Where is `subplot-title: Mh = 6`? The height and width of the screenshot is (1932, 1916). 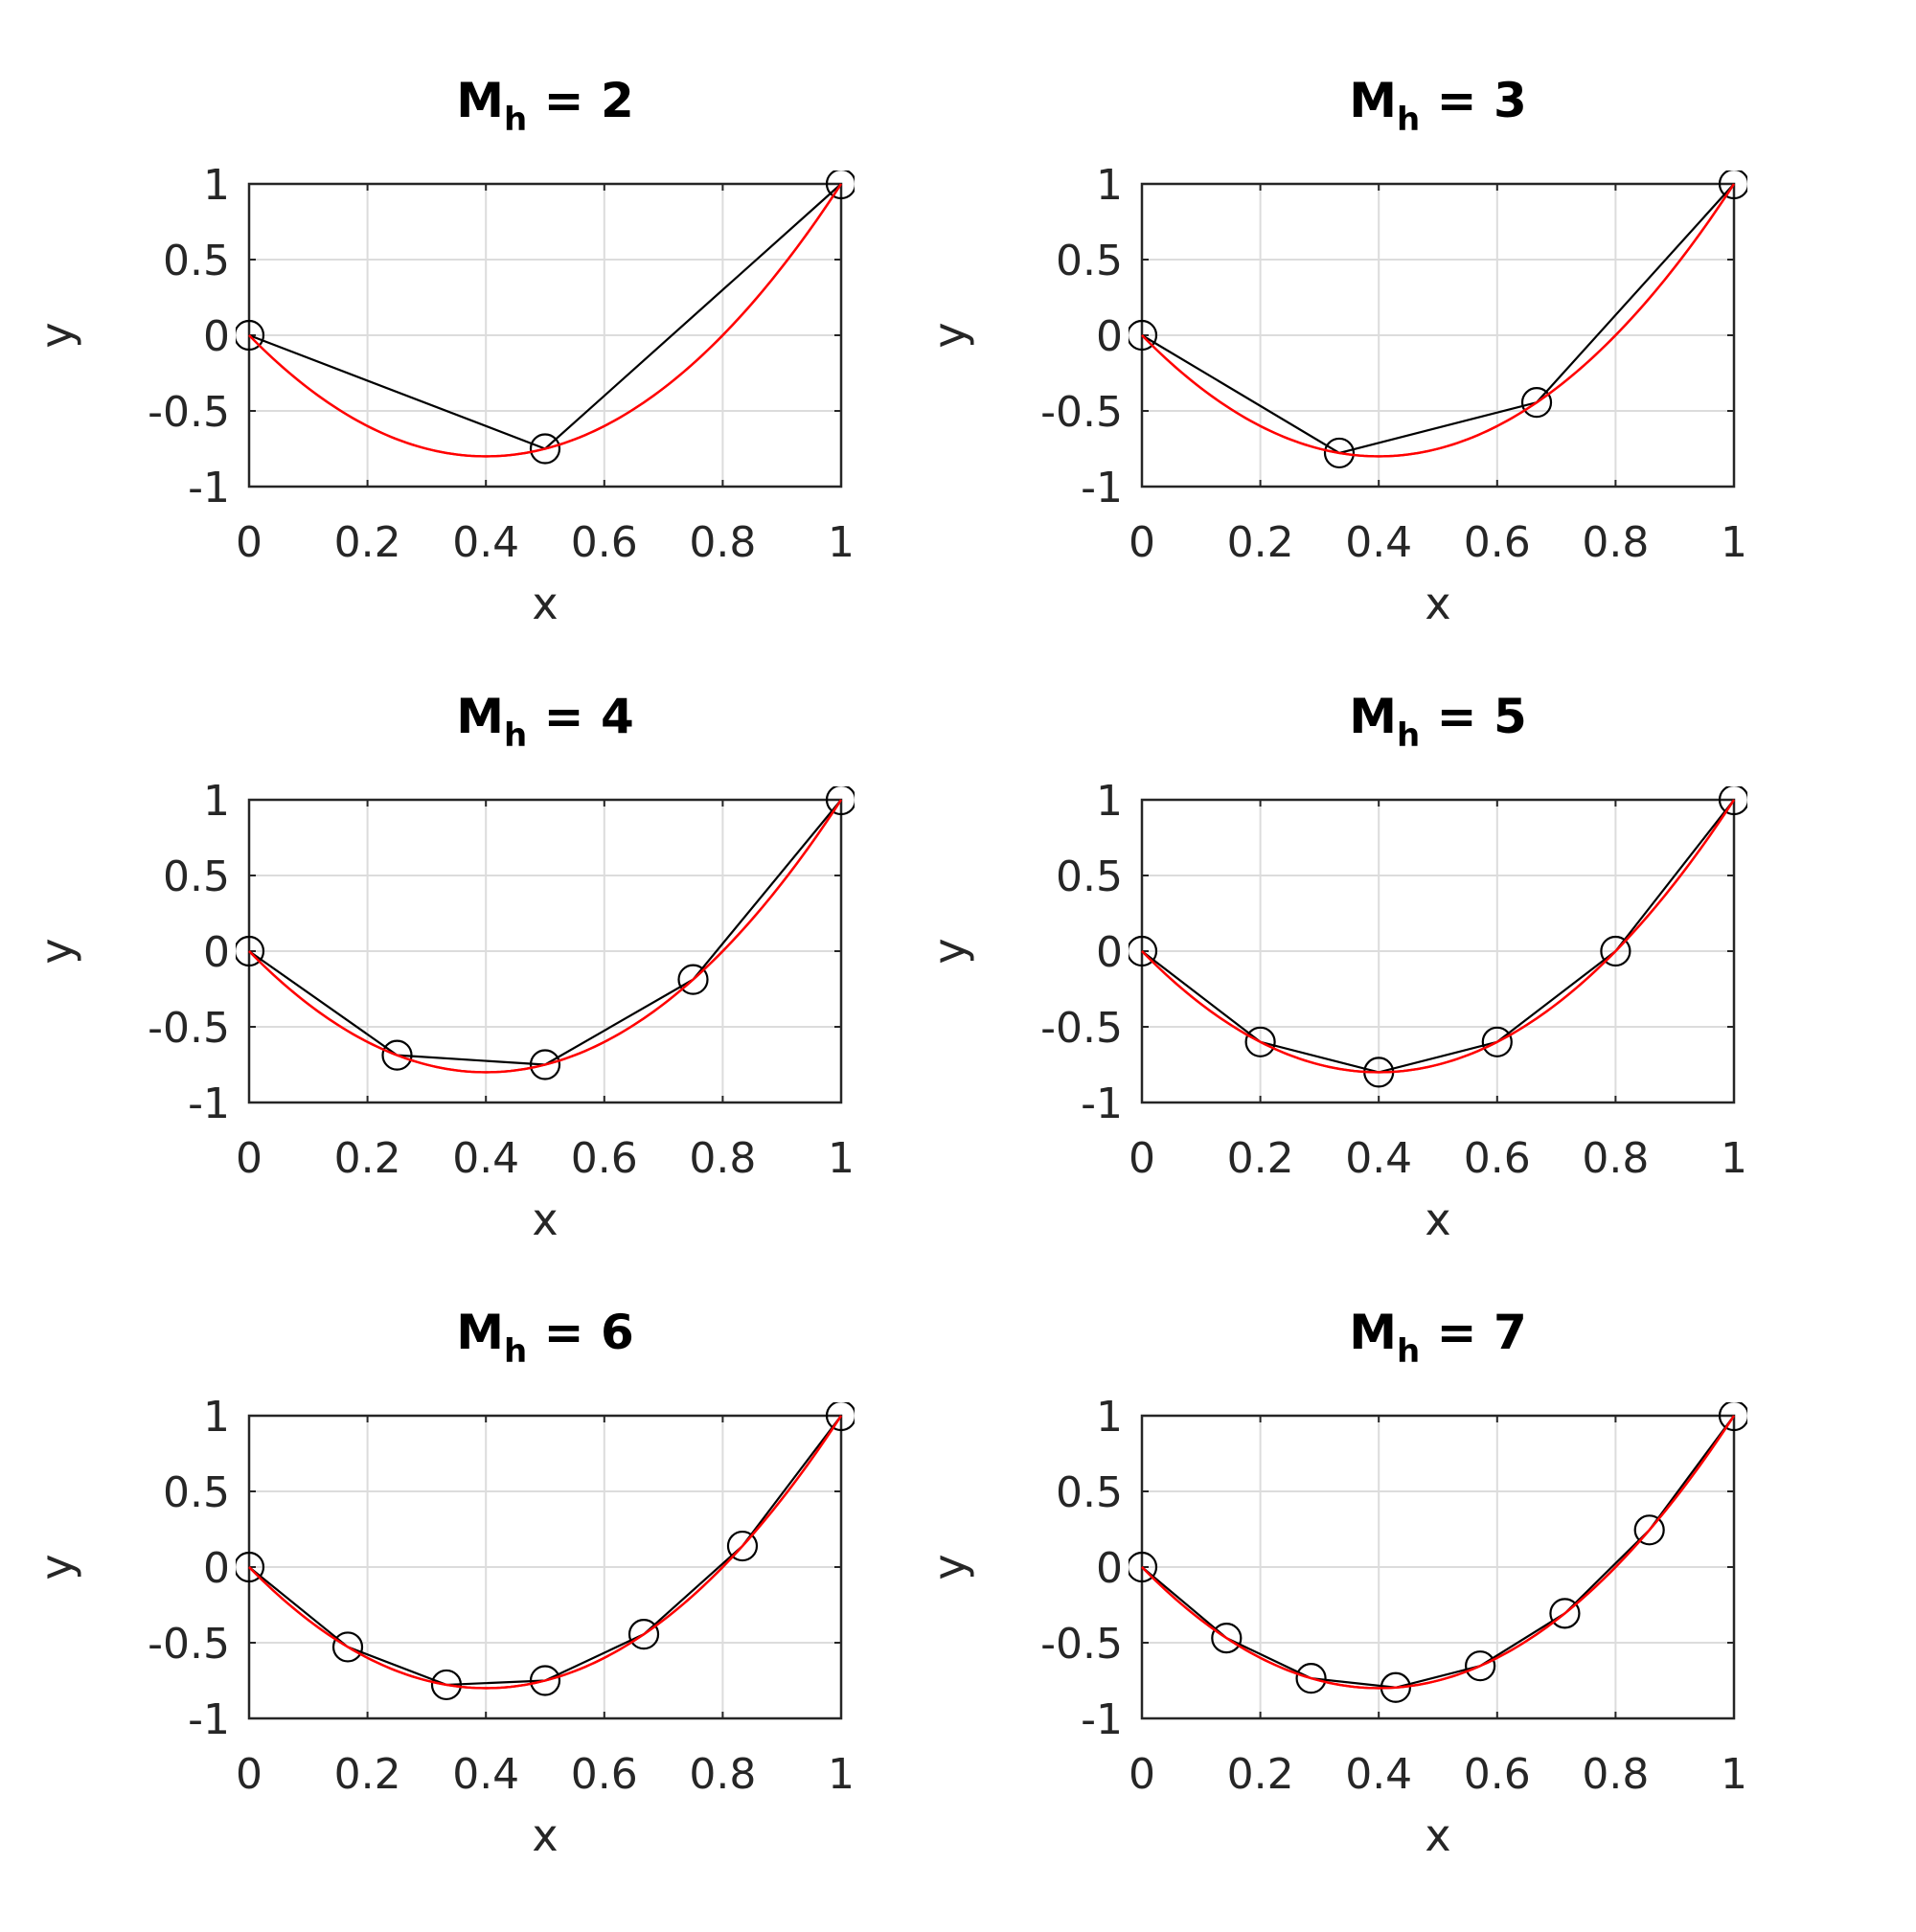 subplot-title: Mh = 6 is located at coordinates (544, 1338).